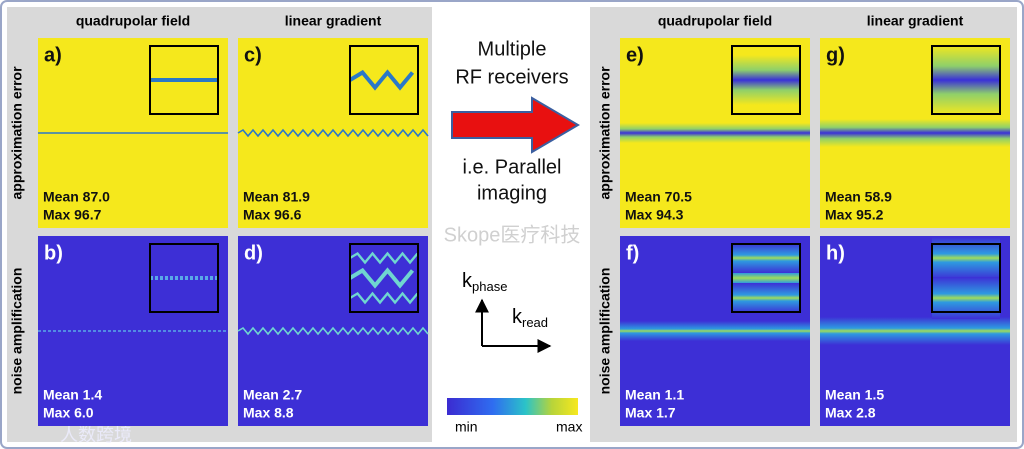 The width and height of the screenshot is (1024, 449). What do you see at coordinates (650, 413) in the screenshot?
I see `panel-max: Max 1.7` at bounding box center [650, 413].